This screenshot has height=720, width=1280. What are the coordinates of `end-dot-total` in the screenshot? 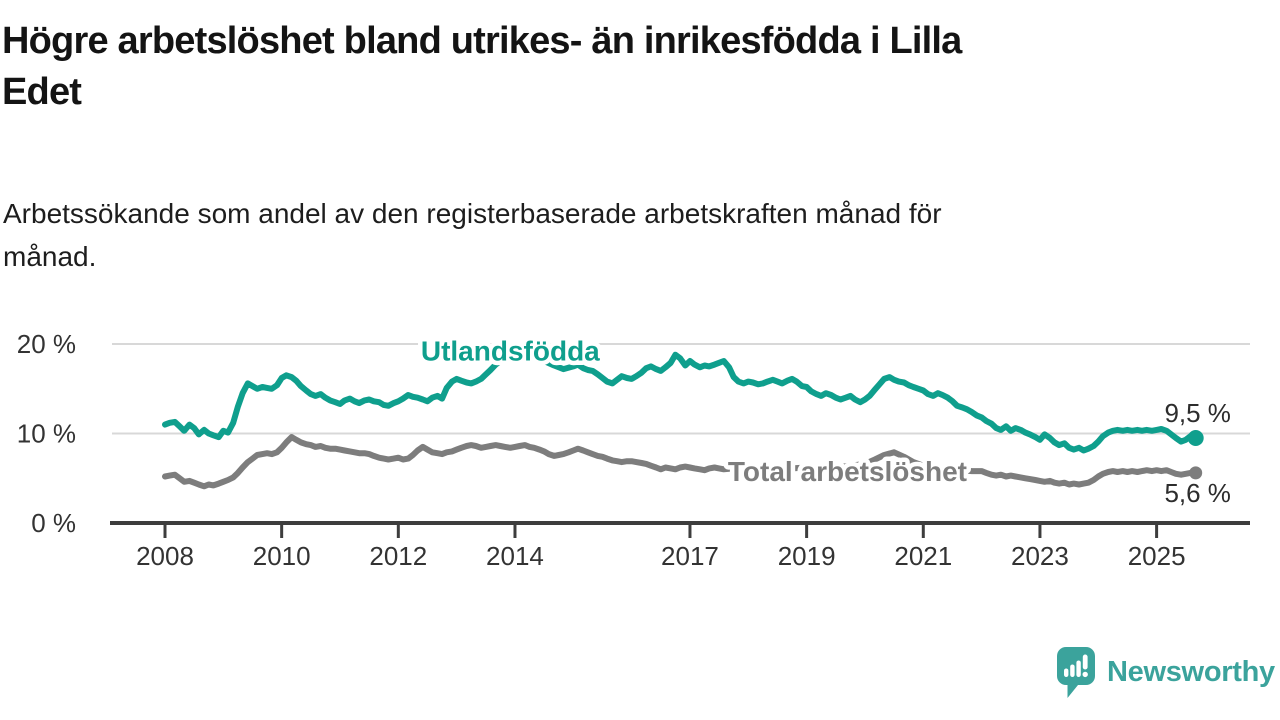 It's located at (1196, 473).